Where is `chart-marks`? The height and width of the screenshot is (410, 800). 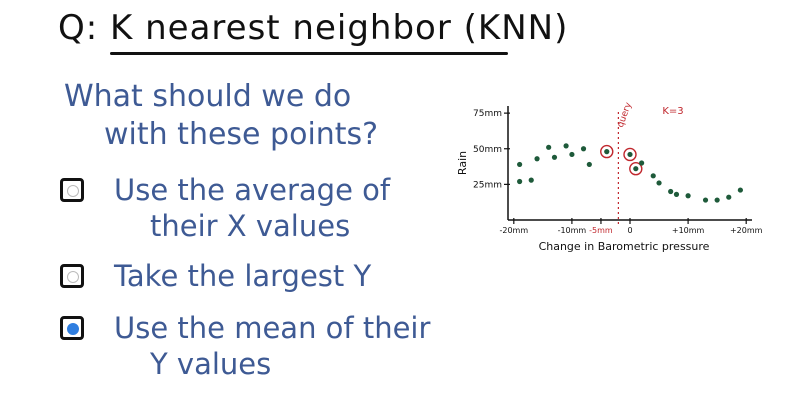 chart-marks is located at coordinates (630, 169).